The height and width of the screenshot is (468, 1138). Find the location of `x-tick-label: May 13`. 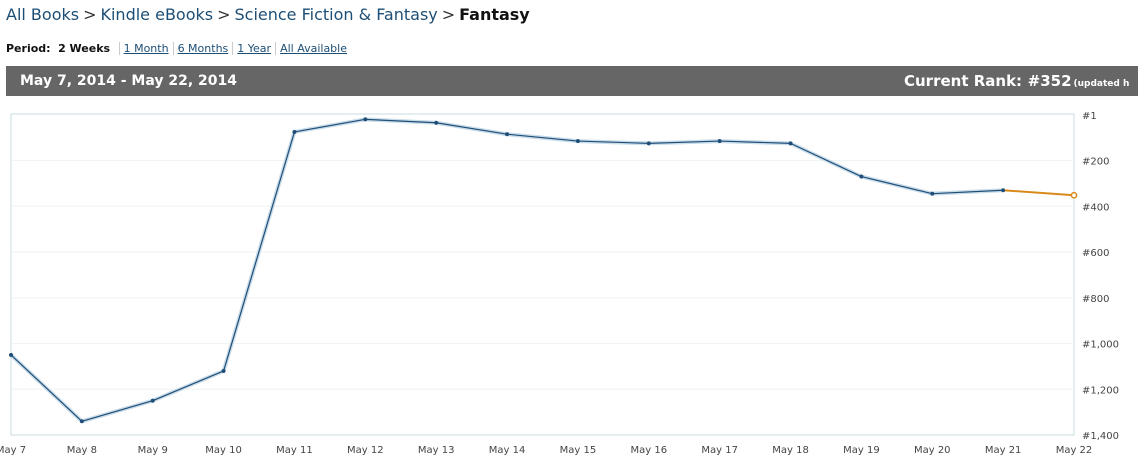

x-tick-label: May 13 is located at coordinates (436, 450).